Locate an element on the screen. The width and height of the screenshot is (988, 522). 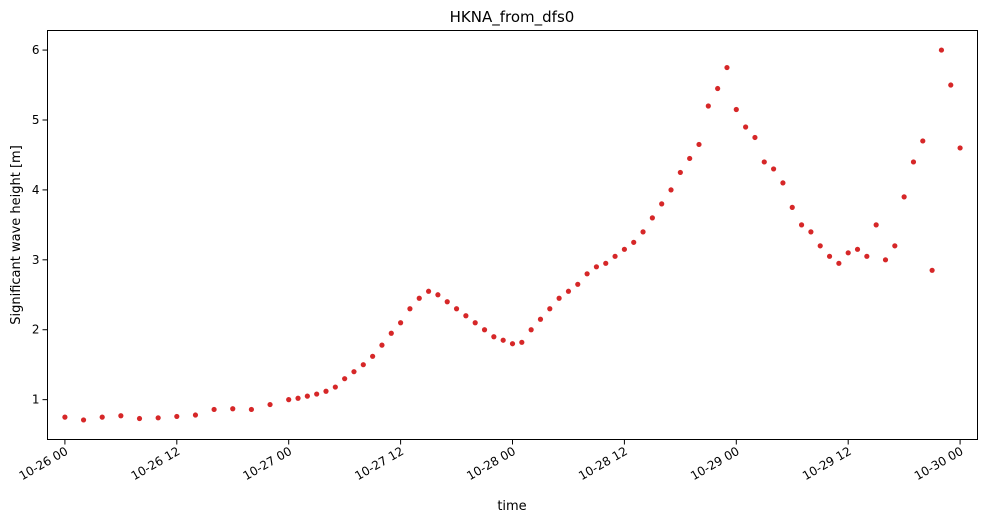
y-axis-ticks: 1 2 3 4 5 6 is located at coordinates (40, 225).